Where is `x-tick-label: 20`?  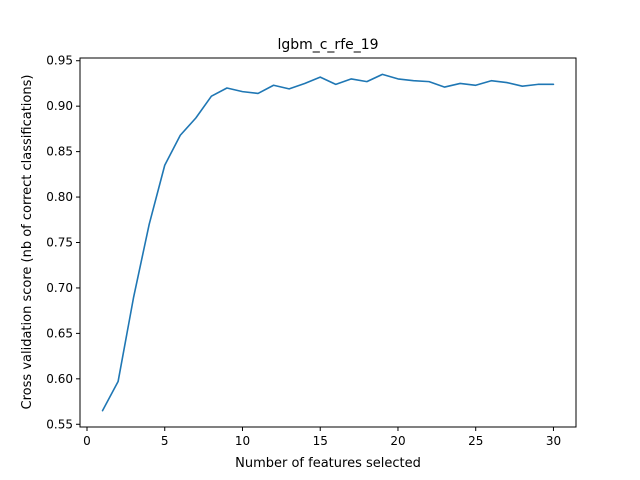
x-tick-label: 20 is located at coordinates (397, 441).